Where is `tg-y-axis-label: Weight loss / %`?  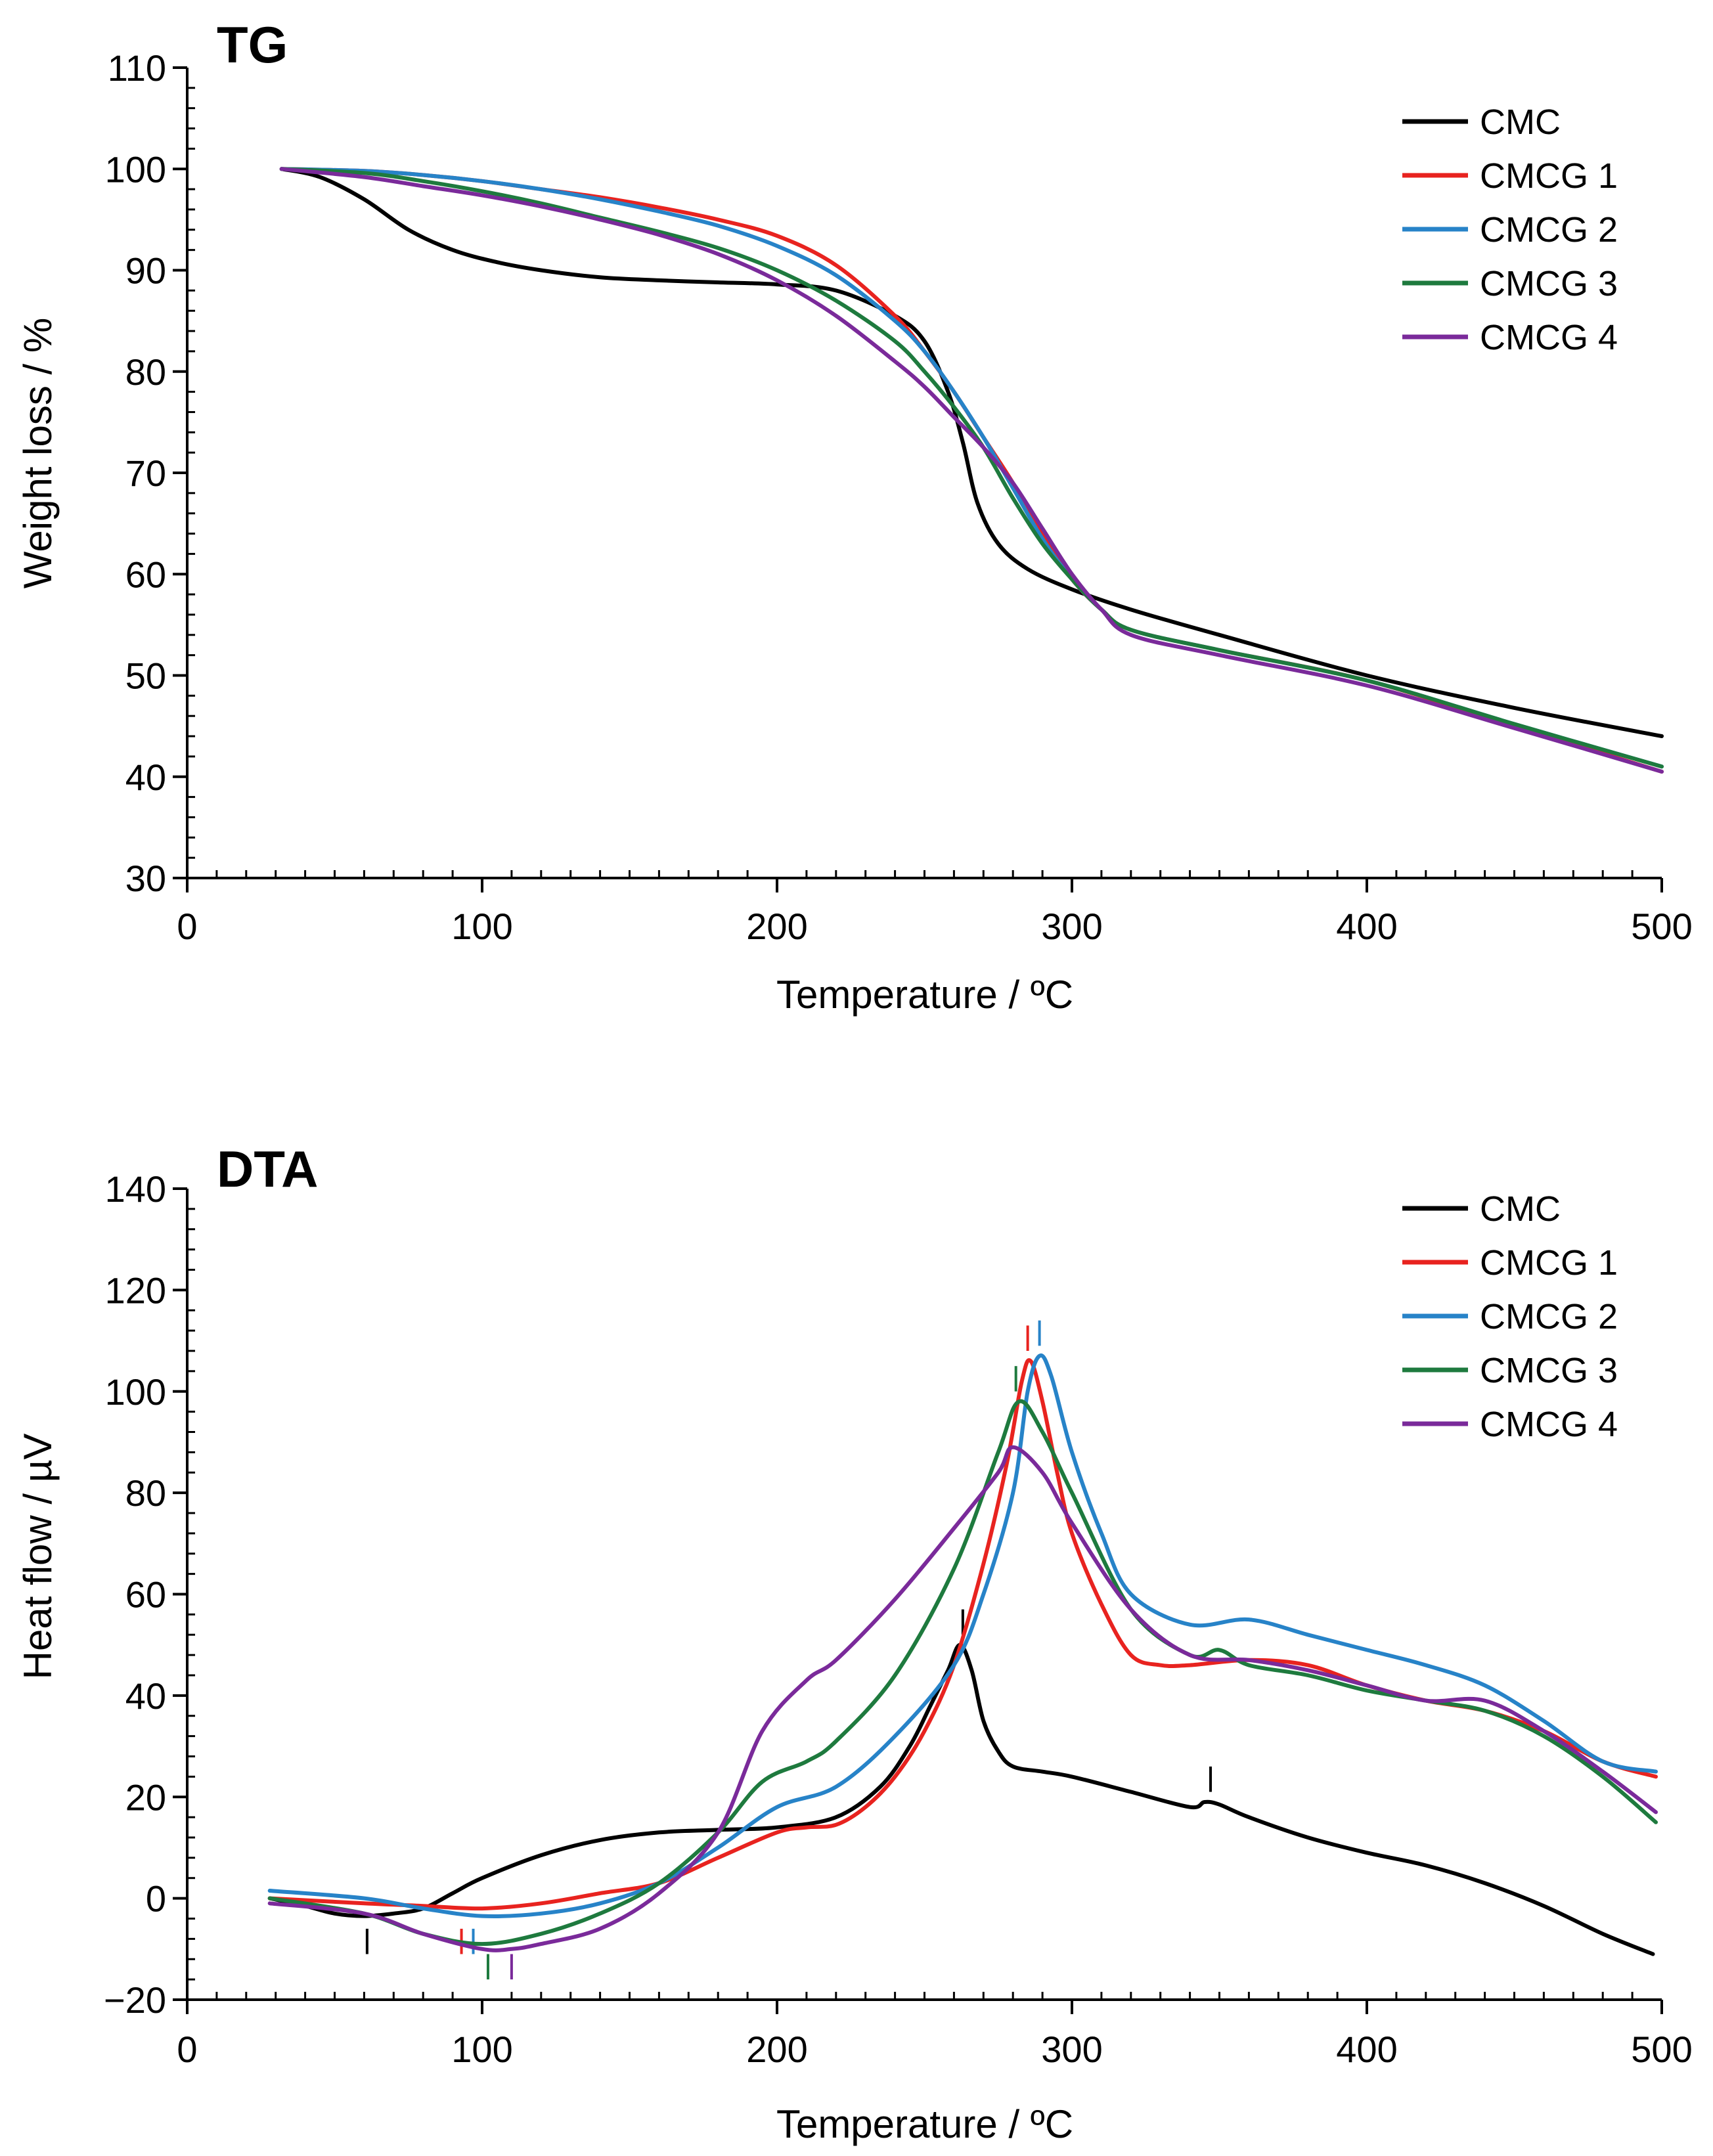
tg-y-axis-label: Weight loss / % is located at coordinates (38, 453).